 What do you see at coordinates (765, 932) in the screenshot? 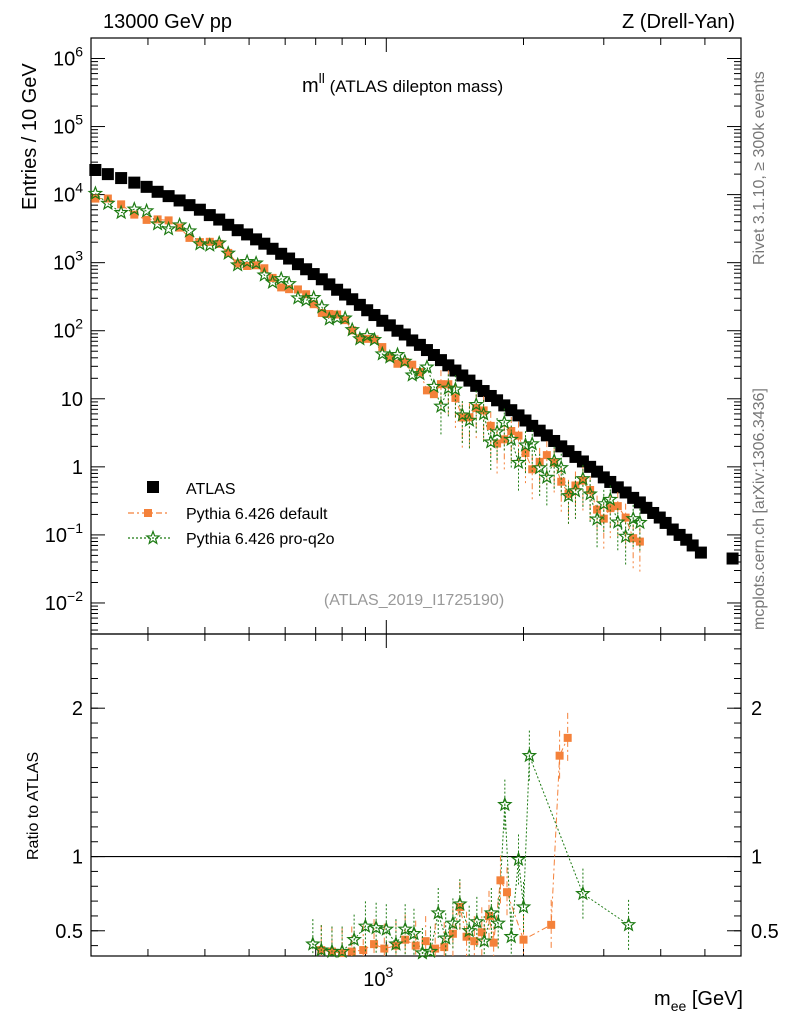
I see `ratio-y-tick-label-right: 0.5` at bounding box center [765, 932].